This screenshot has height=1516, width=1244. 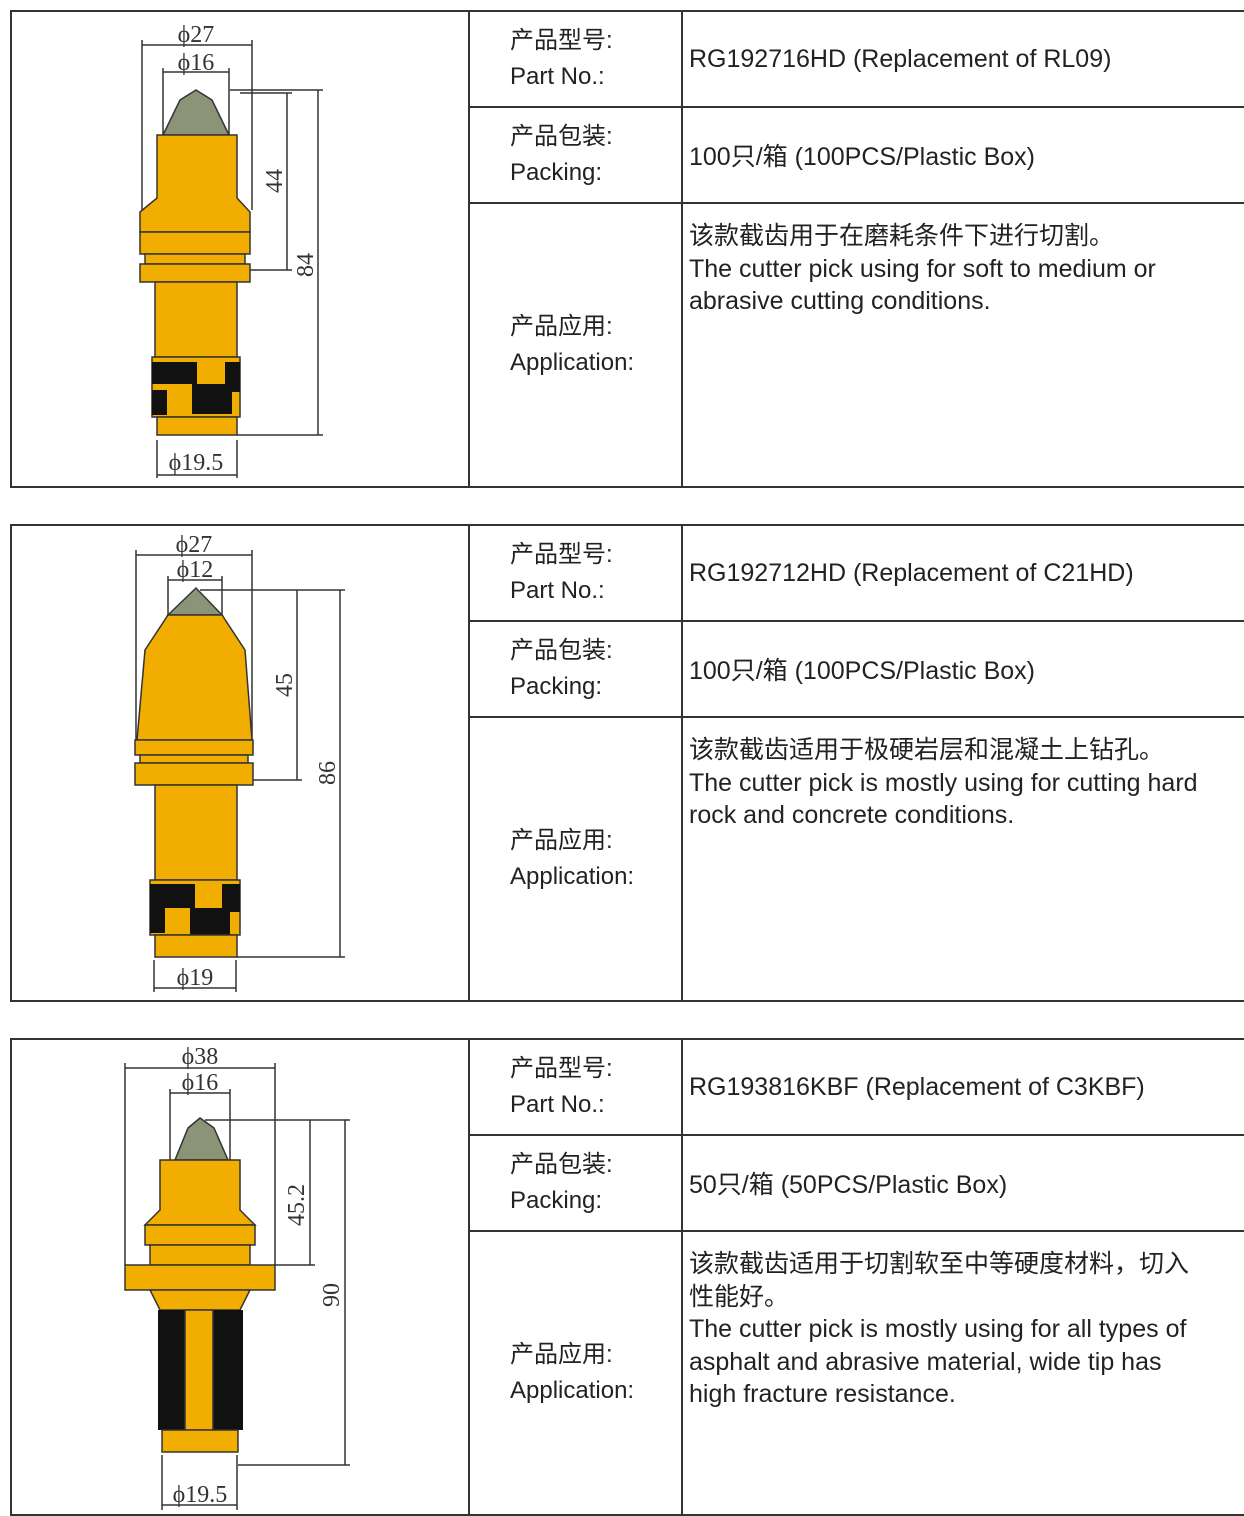 I want to click on dimension: 90, so click(x=332, y=1295).